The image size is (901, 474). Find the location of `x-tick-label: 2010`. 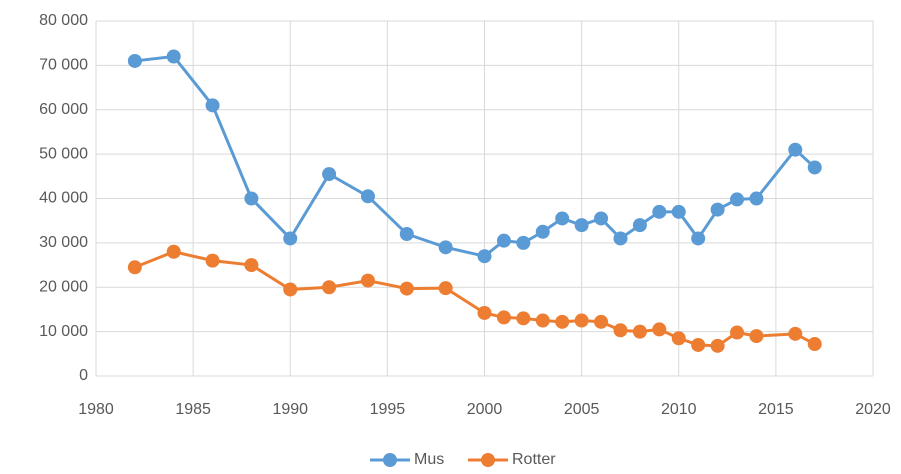

x-tick-label: 2010 is located at coordinates (679, 409).